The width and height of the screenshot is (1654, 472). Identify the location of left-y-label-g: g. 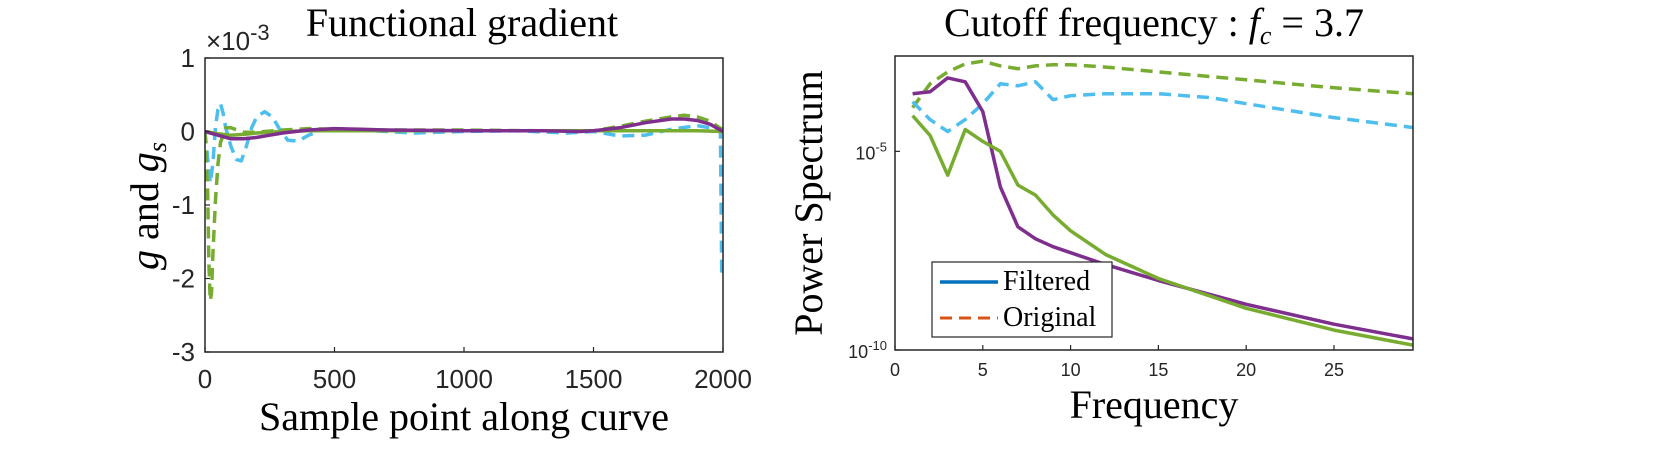
(144, 260).